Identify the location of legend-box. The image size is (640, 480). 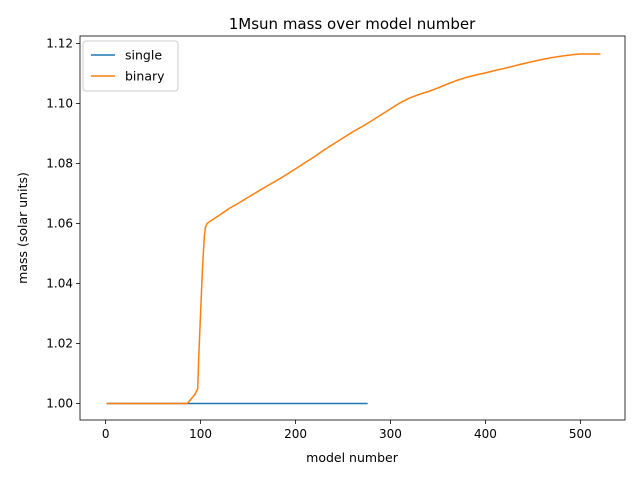
(130, 66).